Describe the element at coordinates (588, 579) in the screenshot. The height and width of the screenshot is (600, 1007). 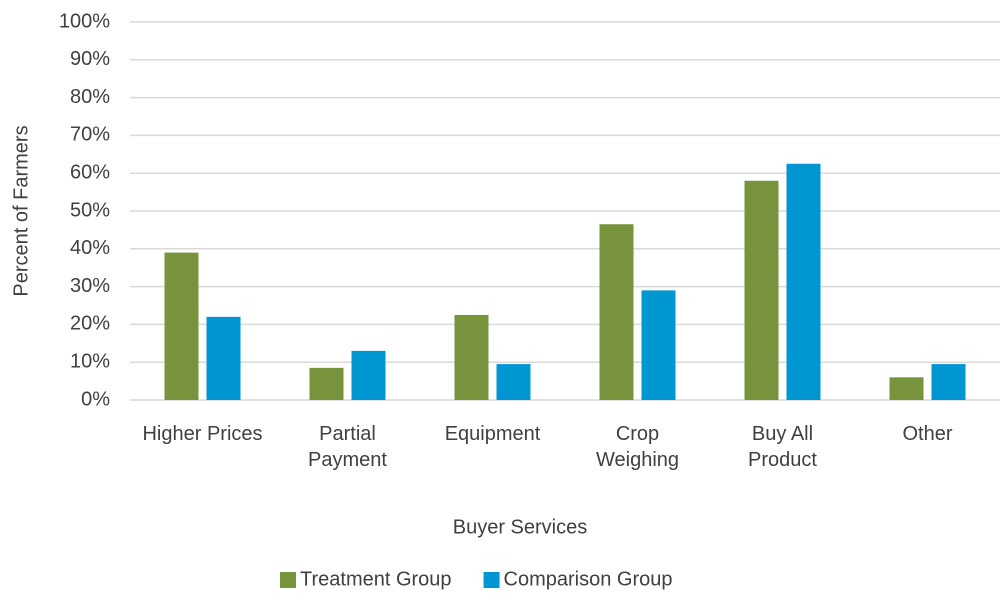
I see `legend-label: Comparison Group` at that location.